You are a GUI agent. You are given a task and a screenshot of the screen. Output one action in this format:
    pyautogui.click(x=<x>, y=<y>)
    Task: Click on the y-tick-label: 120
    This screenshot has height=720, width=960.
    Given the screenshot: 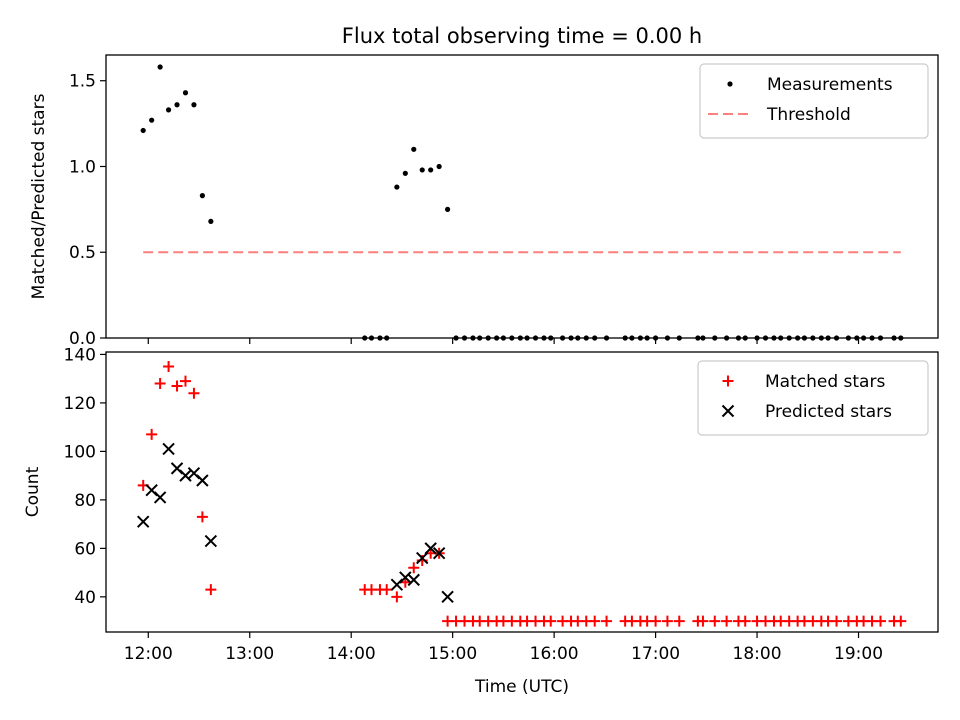 What is the action you would take?
    pyautogui.click(x=80, y=404)
    